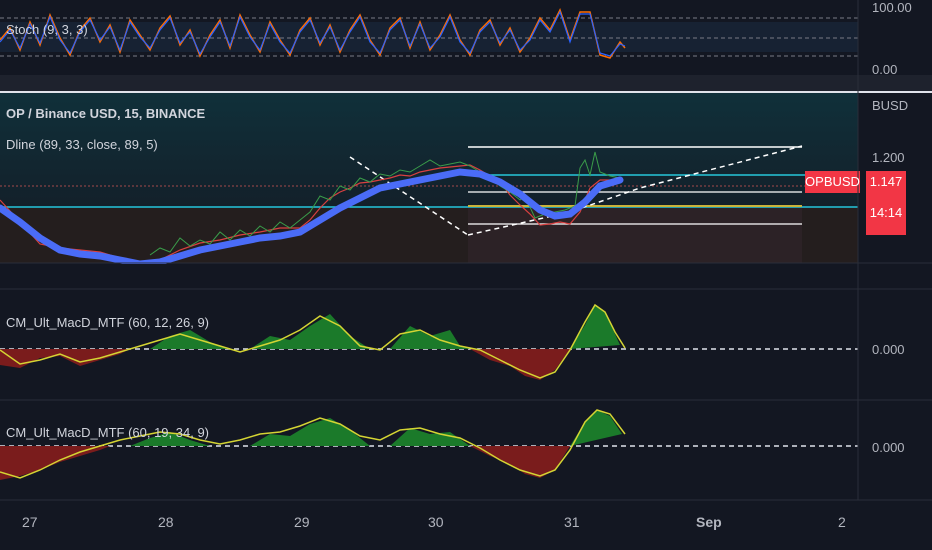  What do you see at coordinates (385, 327) in the screenshot?
I see `macd1-histogram-up` at bounding box center [385, 327].